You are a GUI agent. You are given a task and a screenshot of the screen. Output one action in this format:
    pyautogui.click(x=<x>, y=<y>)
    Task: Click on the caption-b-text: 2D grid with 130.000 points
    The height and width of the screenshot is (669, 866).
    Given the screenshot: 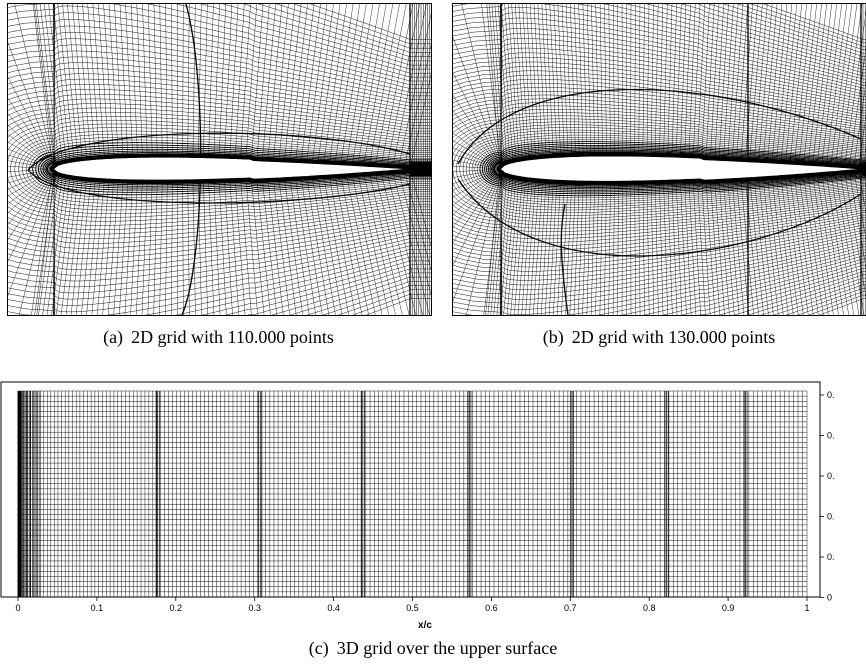 What is the action you would take?
    pyautogui.click(x=673, y=337)
    